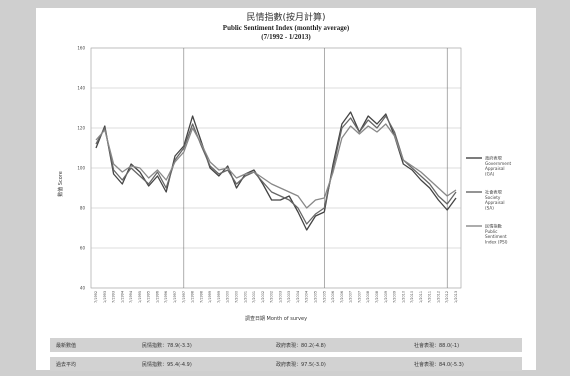  What do you see at coordinates (245, 297) in the screenshot?
I see `x-tick-label: 1/2001` at bounding box center [245, 297].